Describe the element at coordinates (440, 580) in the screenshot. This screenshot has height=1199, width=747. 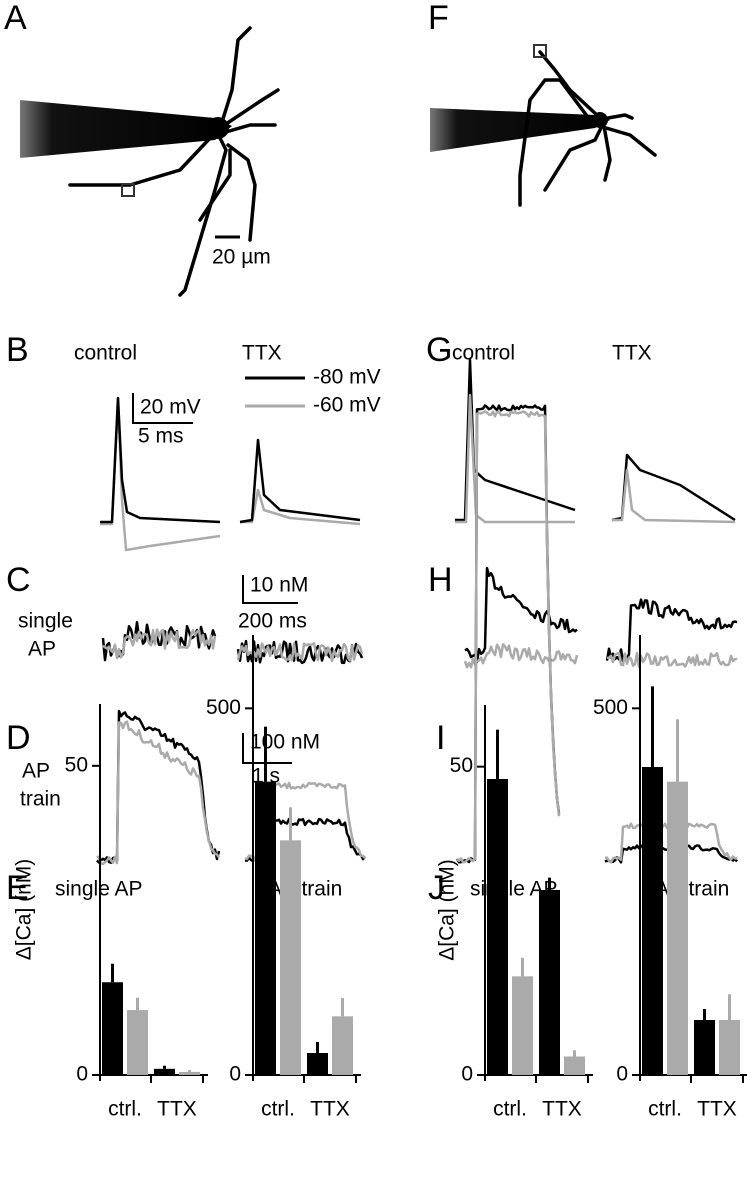
I see `panel-letter: H` at that location.